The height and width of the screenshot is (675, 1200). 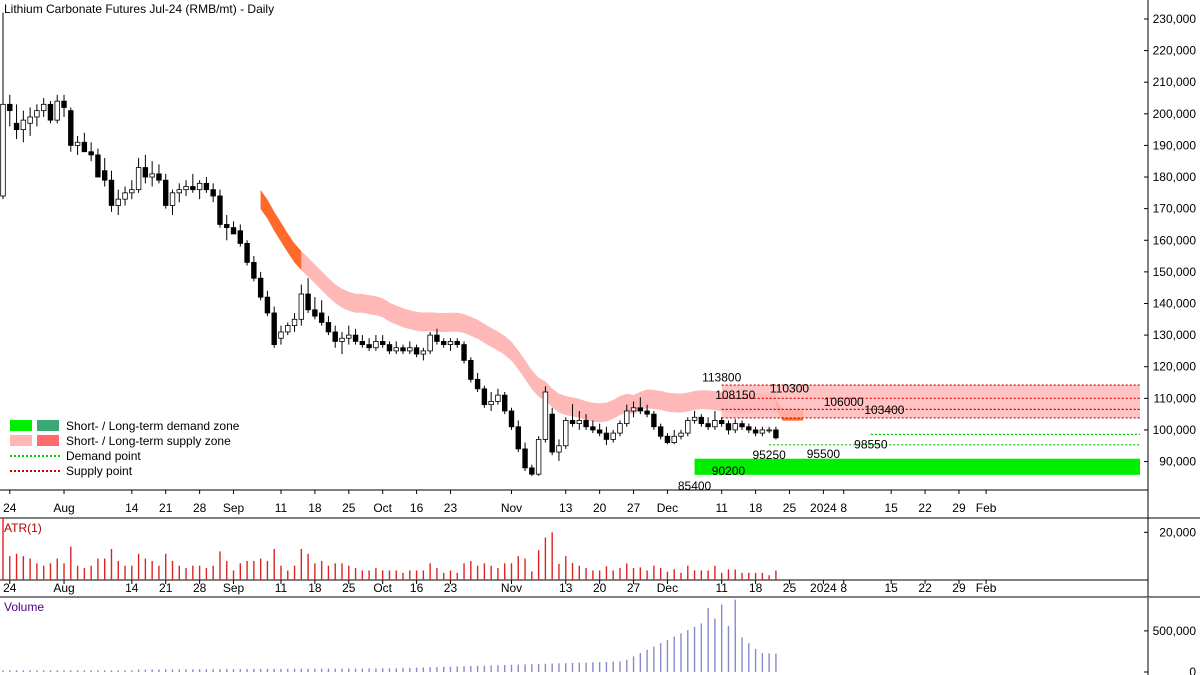 What do you see at coordinates (824, 454) in the screenshot?
I see `price-annotation: 95500` at bounding box center [824, 454].